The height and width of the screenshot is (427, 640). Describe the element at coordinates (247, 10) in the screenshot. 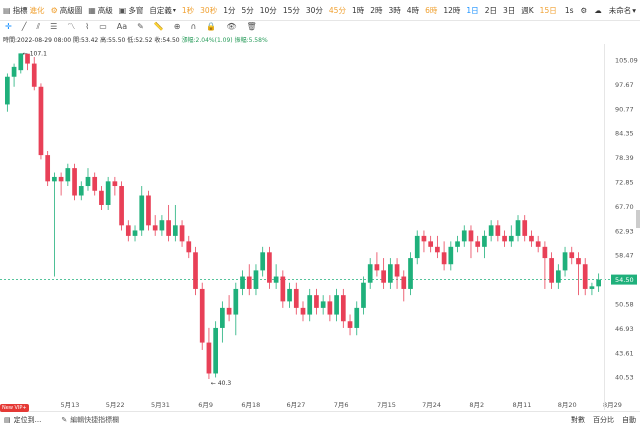

I see `interval-3: 5分` at that location.